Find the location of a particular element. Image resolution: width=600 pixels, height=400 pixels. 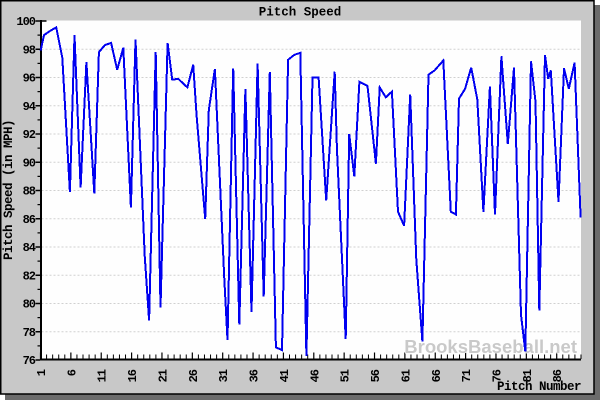

svg-text: 26 is located at coordinates (194, 375).